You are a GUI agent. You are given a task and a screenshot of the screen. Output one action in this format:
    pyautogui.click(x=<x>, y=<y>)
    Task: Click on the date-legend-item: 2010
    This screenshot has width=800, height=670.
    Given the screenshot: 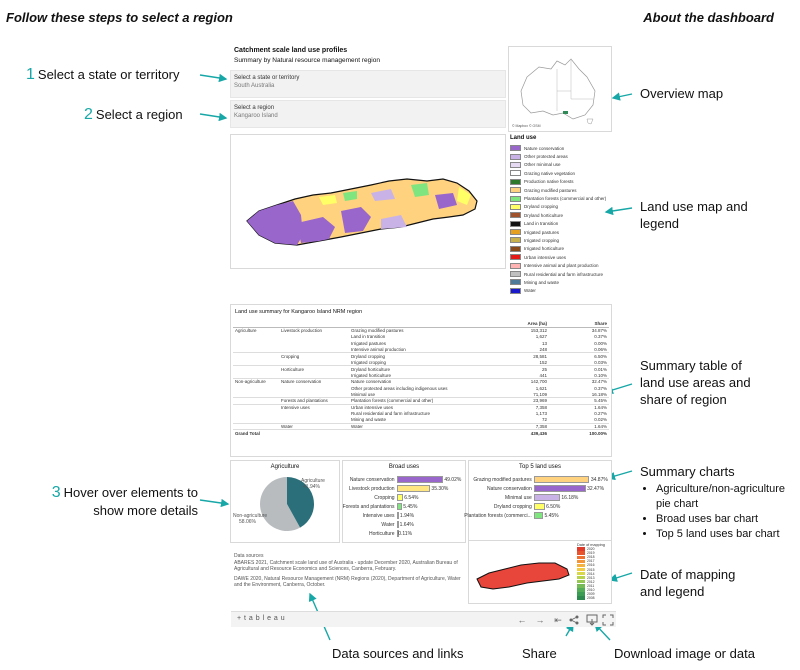 What is the action you would take?
    pyautogui.click(x=594, y=590)
    